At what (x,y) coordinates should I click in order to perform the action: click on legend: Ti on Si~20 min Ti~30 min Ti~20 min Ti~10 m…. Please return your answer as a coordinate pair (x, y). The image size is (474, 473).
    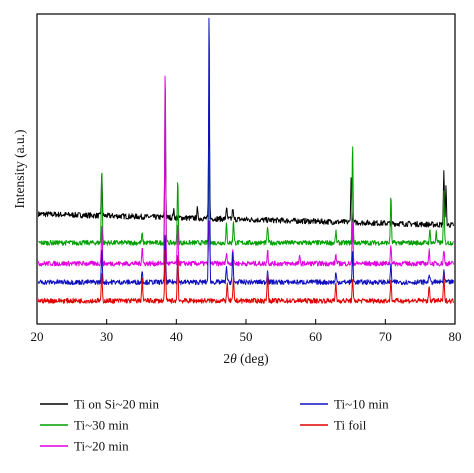
    Looking at the image, I should click on (214, 425).